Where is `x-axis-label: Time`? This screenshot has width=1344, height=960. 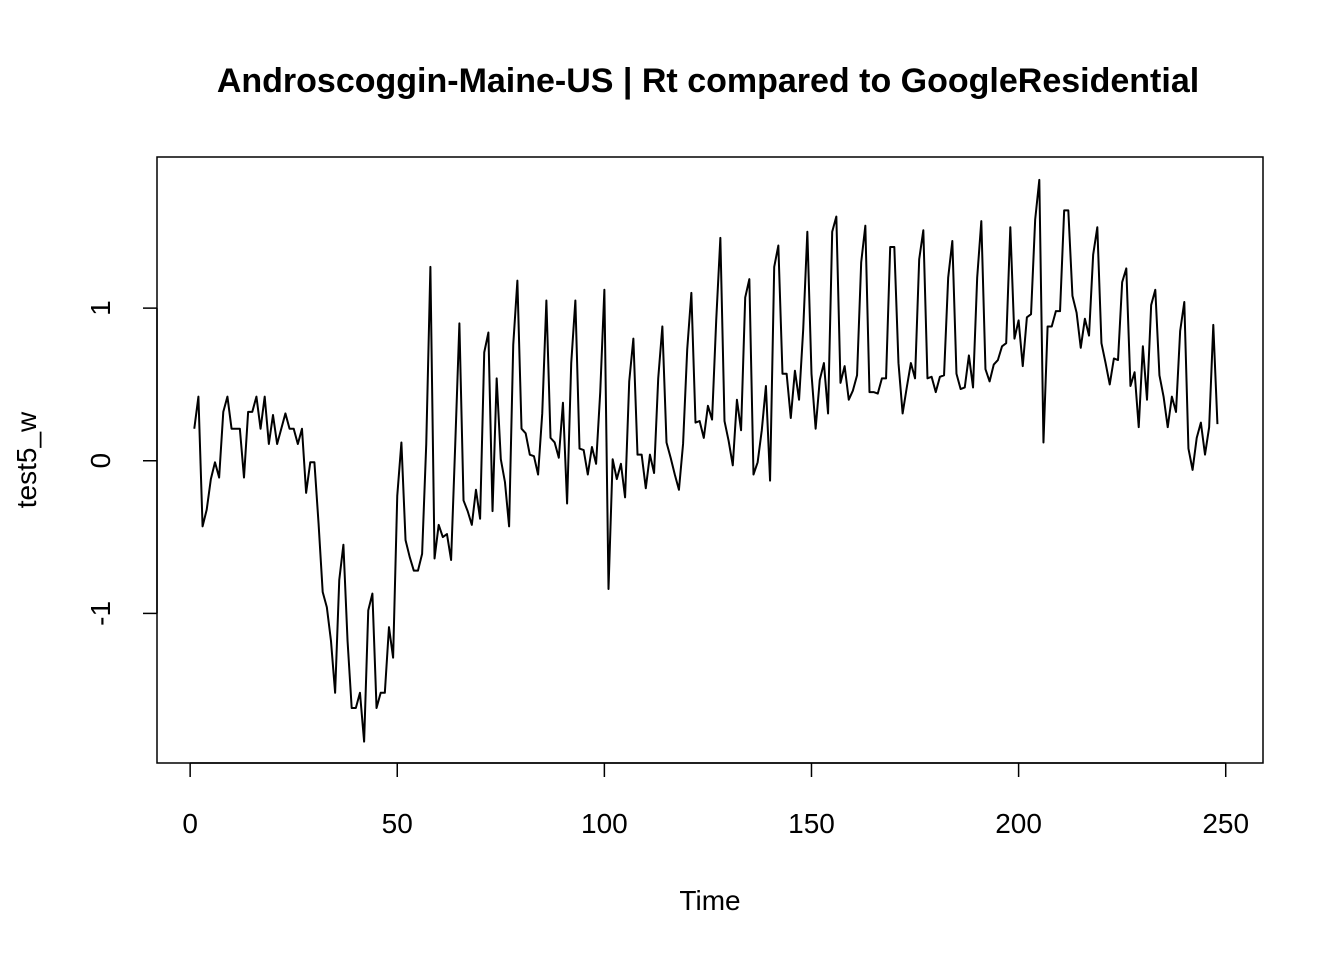 x-axis-label: Time is located at coordinates (709, 900).